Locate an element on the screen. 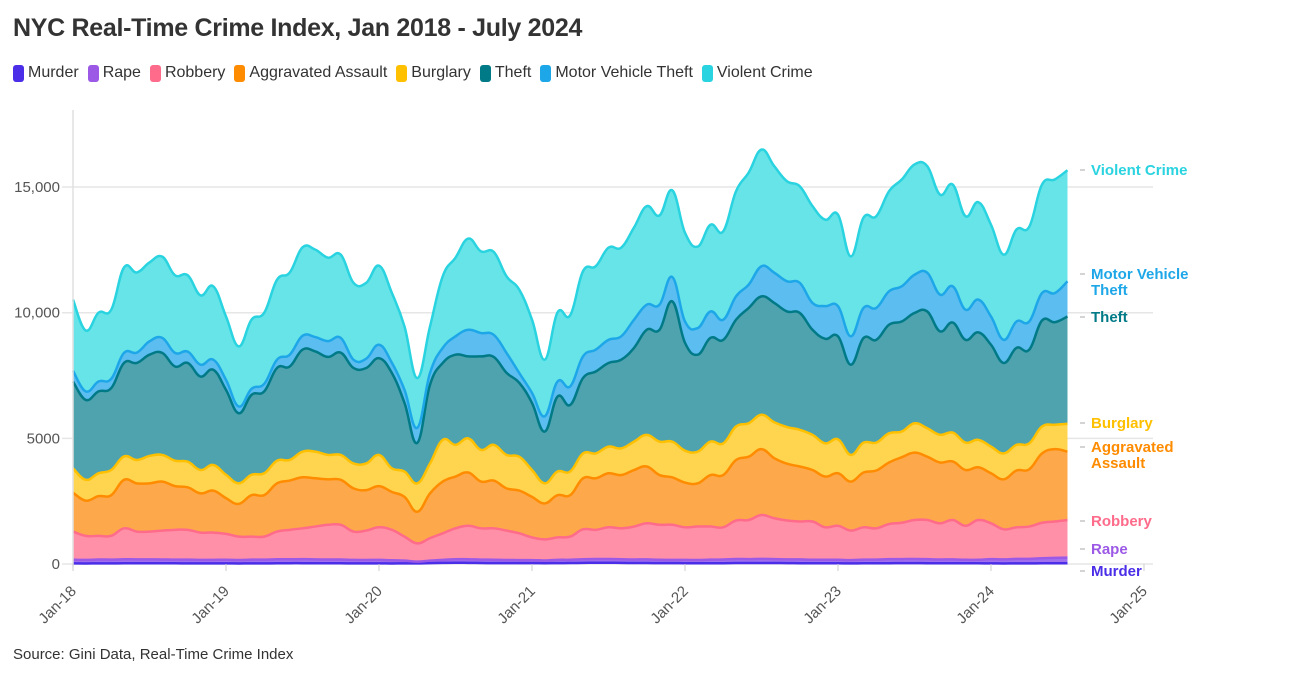  legend-item-murder: Murder is located at coordinates (46, 73).